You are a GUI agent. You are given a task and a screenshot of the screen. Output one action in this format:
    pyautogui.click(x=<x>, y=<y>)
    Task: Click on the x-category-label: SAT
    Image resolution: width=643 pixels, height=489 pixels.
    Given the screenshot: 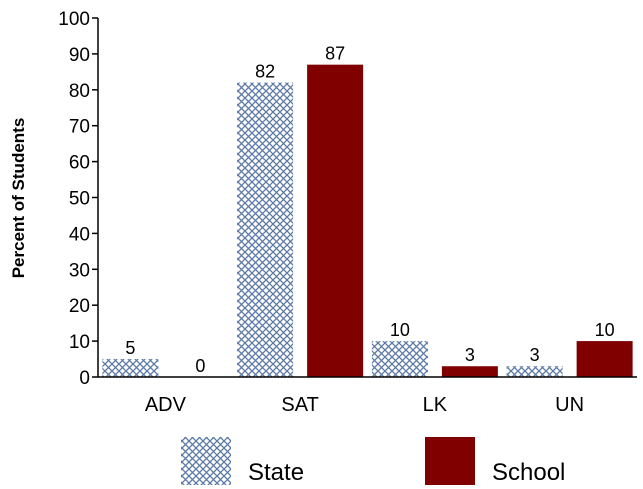 What is the action you would take?
    pyautogui.click(x=299, y=405)
    